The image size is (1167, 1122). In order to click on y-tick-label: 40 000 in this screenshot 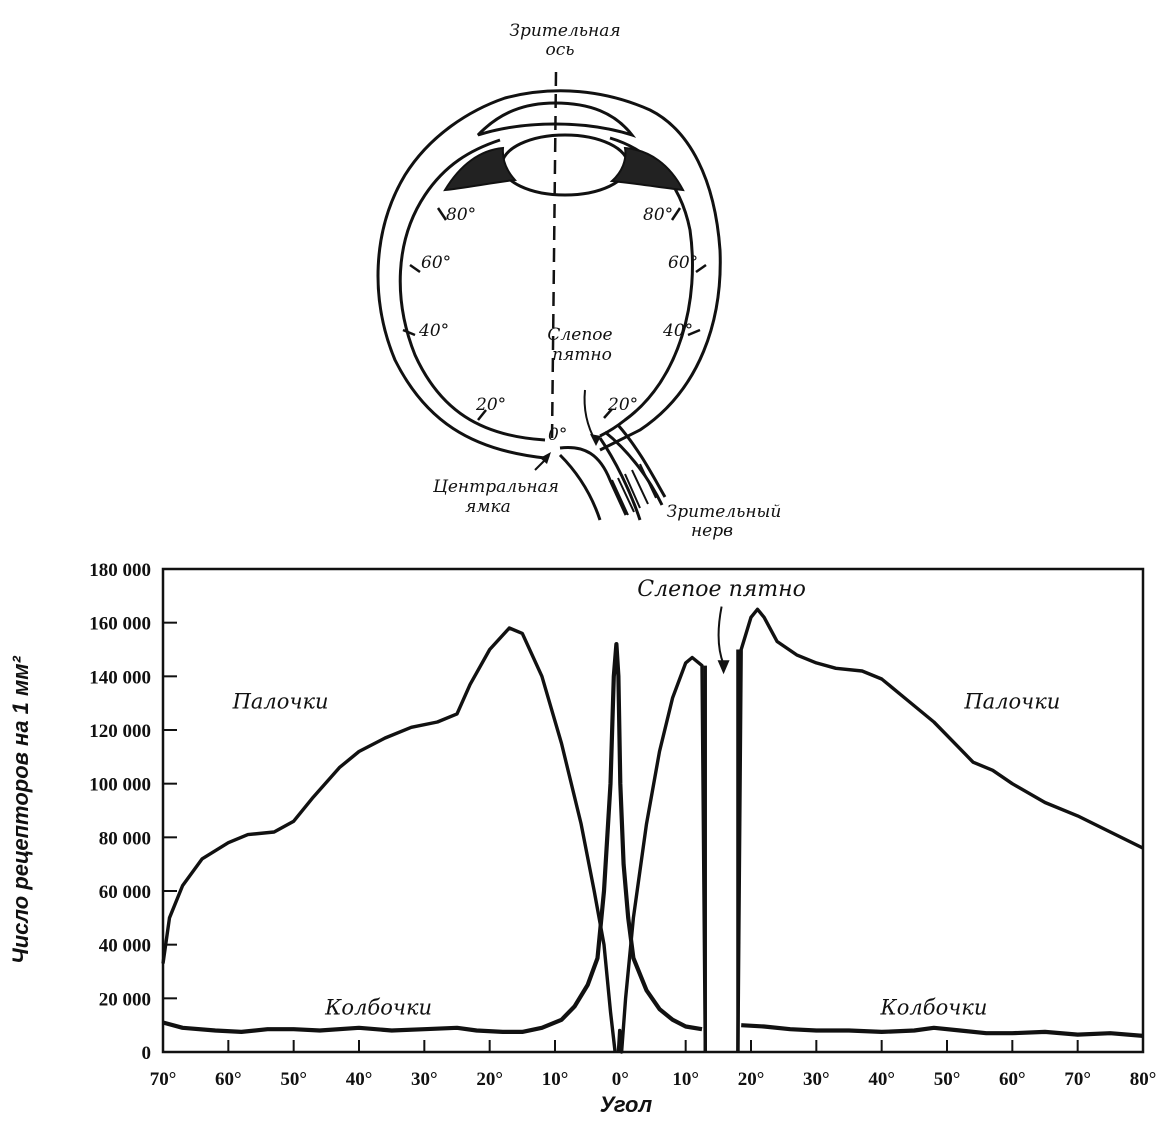, I will do `click(125, 946)`.